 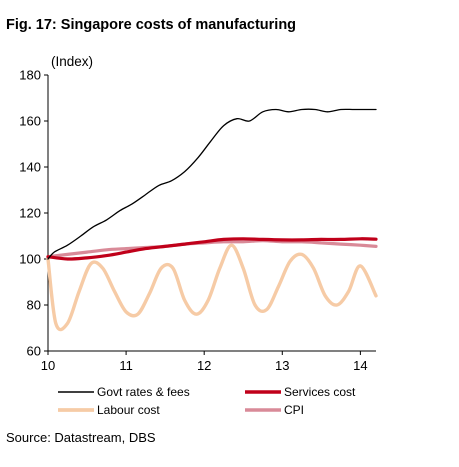 I want to click on legend-label-govt-rates-fees: Govt rates & fees, so click(x=143, y=392).